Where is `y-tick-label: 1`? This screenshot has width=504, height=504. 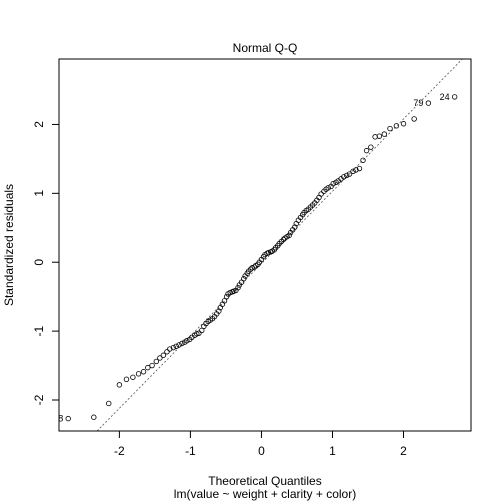 y-tick-label: 1 is located at coordinates (39, 193).